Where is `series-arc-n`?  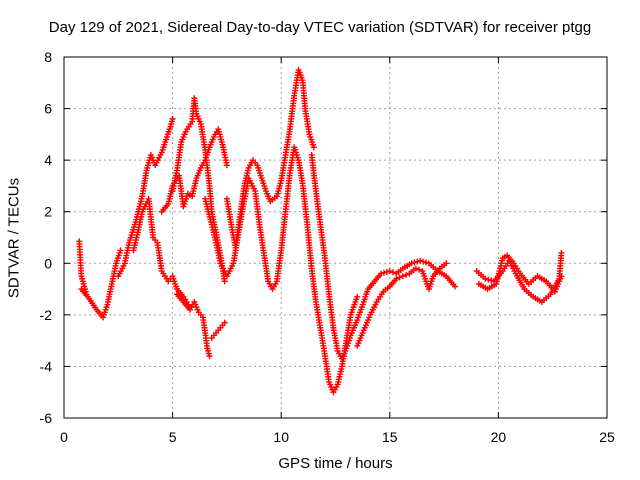 series-arc-n is located at coordinates (520, 273).